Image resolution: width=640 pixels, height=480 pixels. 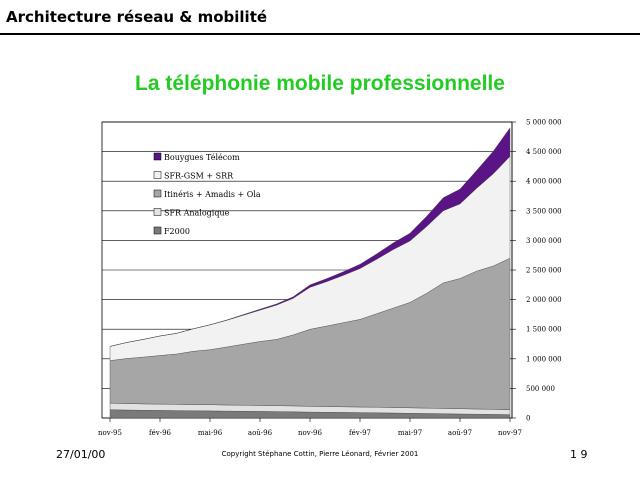 What do you see at coordinates (110, 433) in the screenshot?
I see `x-tick-label: nov-95` at bounding box center [110, 433].